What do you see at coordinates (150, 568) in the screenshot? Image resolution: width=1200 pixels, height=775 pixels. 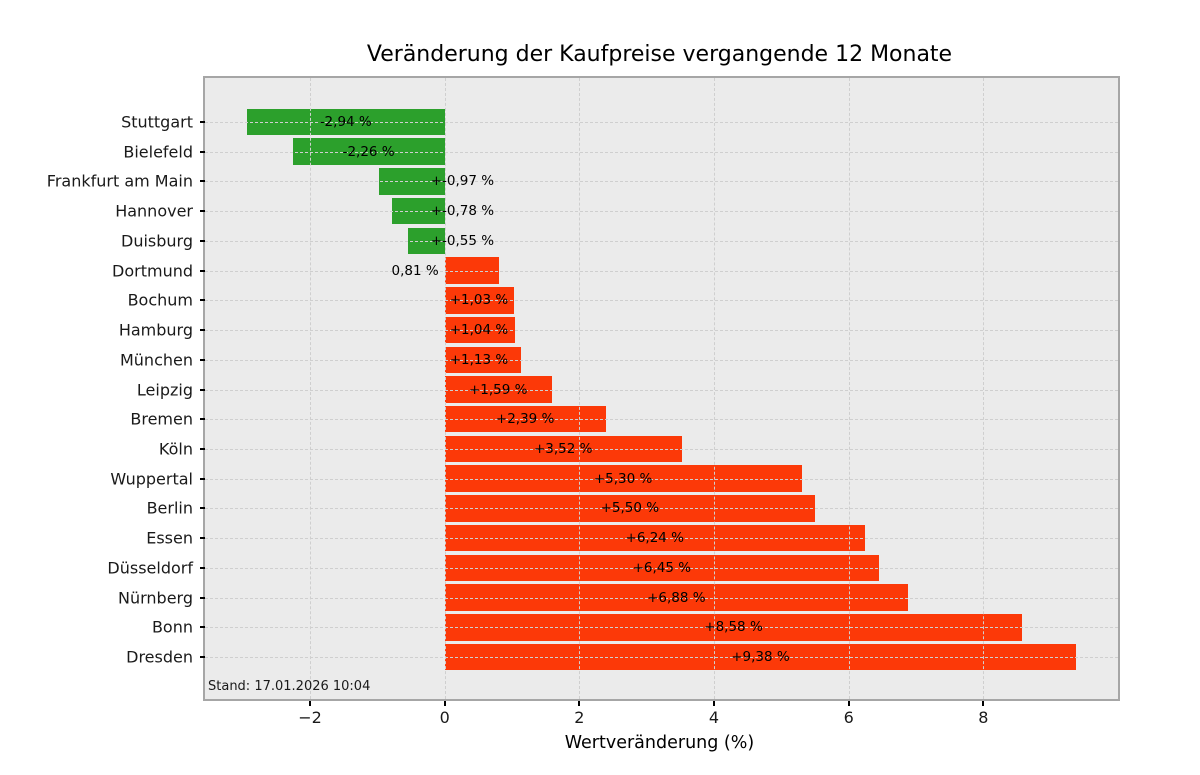 I see `y-tick-label-d-sseldorf: Düsseldorf` at bounding box center [150, 568].